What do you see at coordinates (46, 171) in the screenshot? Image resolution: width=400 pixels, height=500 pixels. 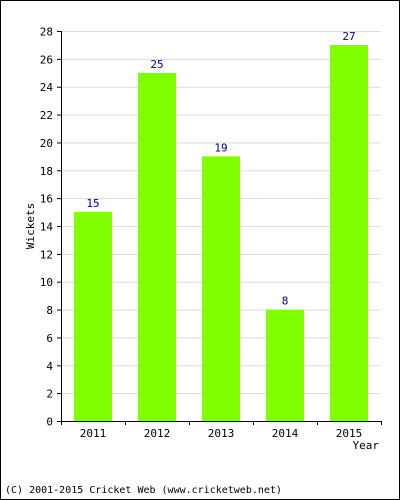 I see `y-tick-label: 18` at bounding box center [46, 171].